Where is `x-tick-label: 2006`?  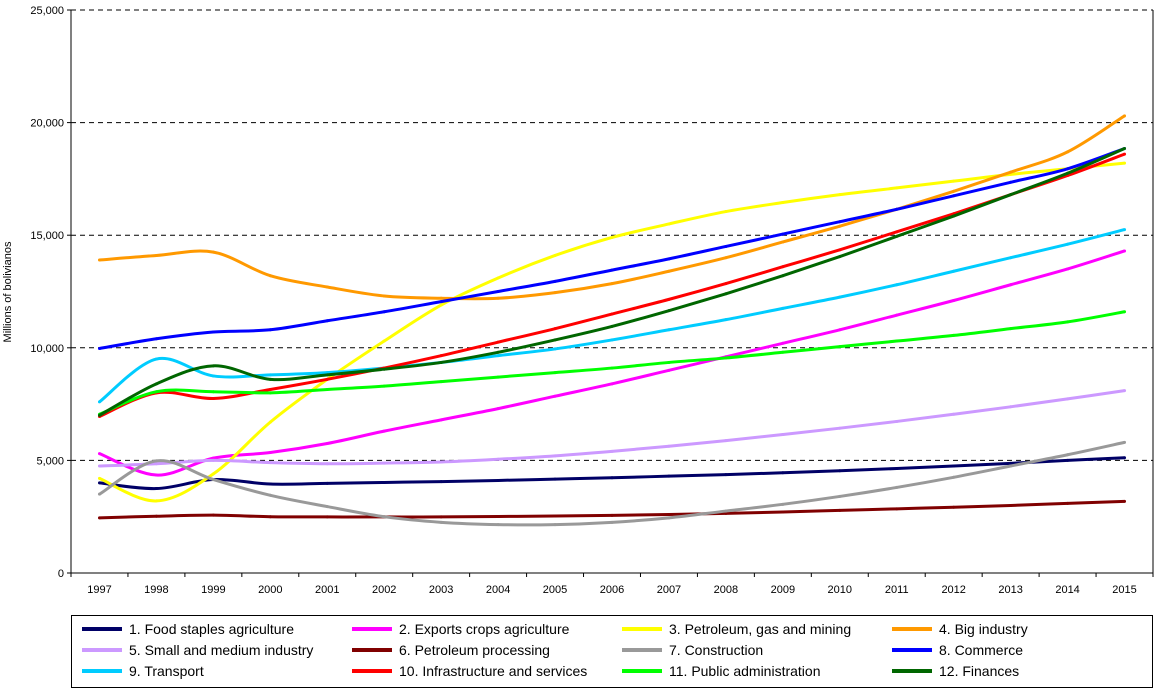
x-tick-label: 2006 is located at coordinates (612, 590).